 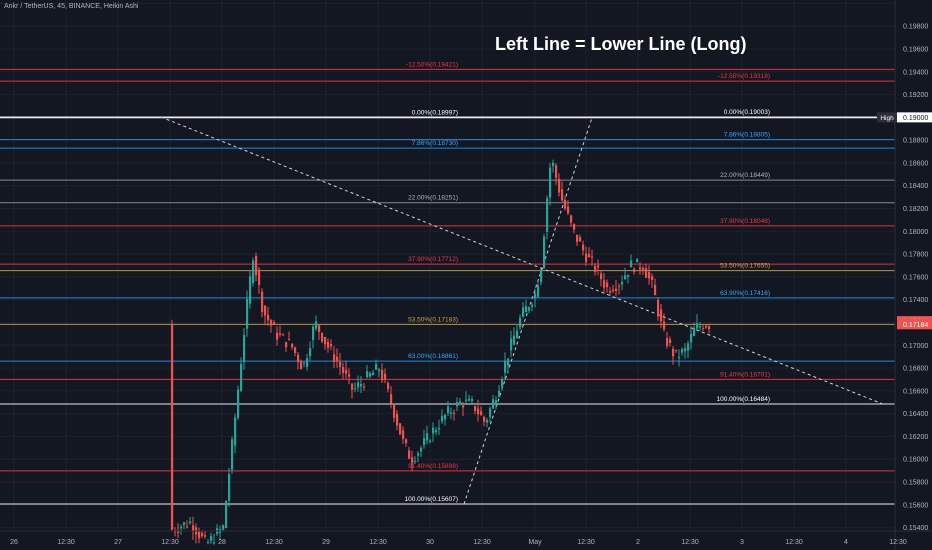 I want to click on fib-left-level-label: 37.90%(0.17712), so click(x=433, y=259).